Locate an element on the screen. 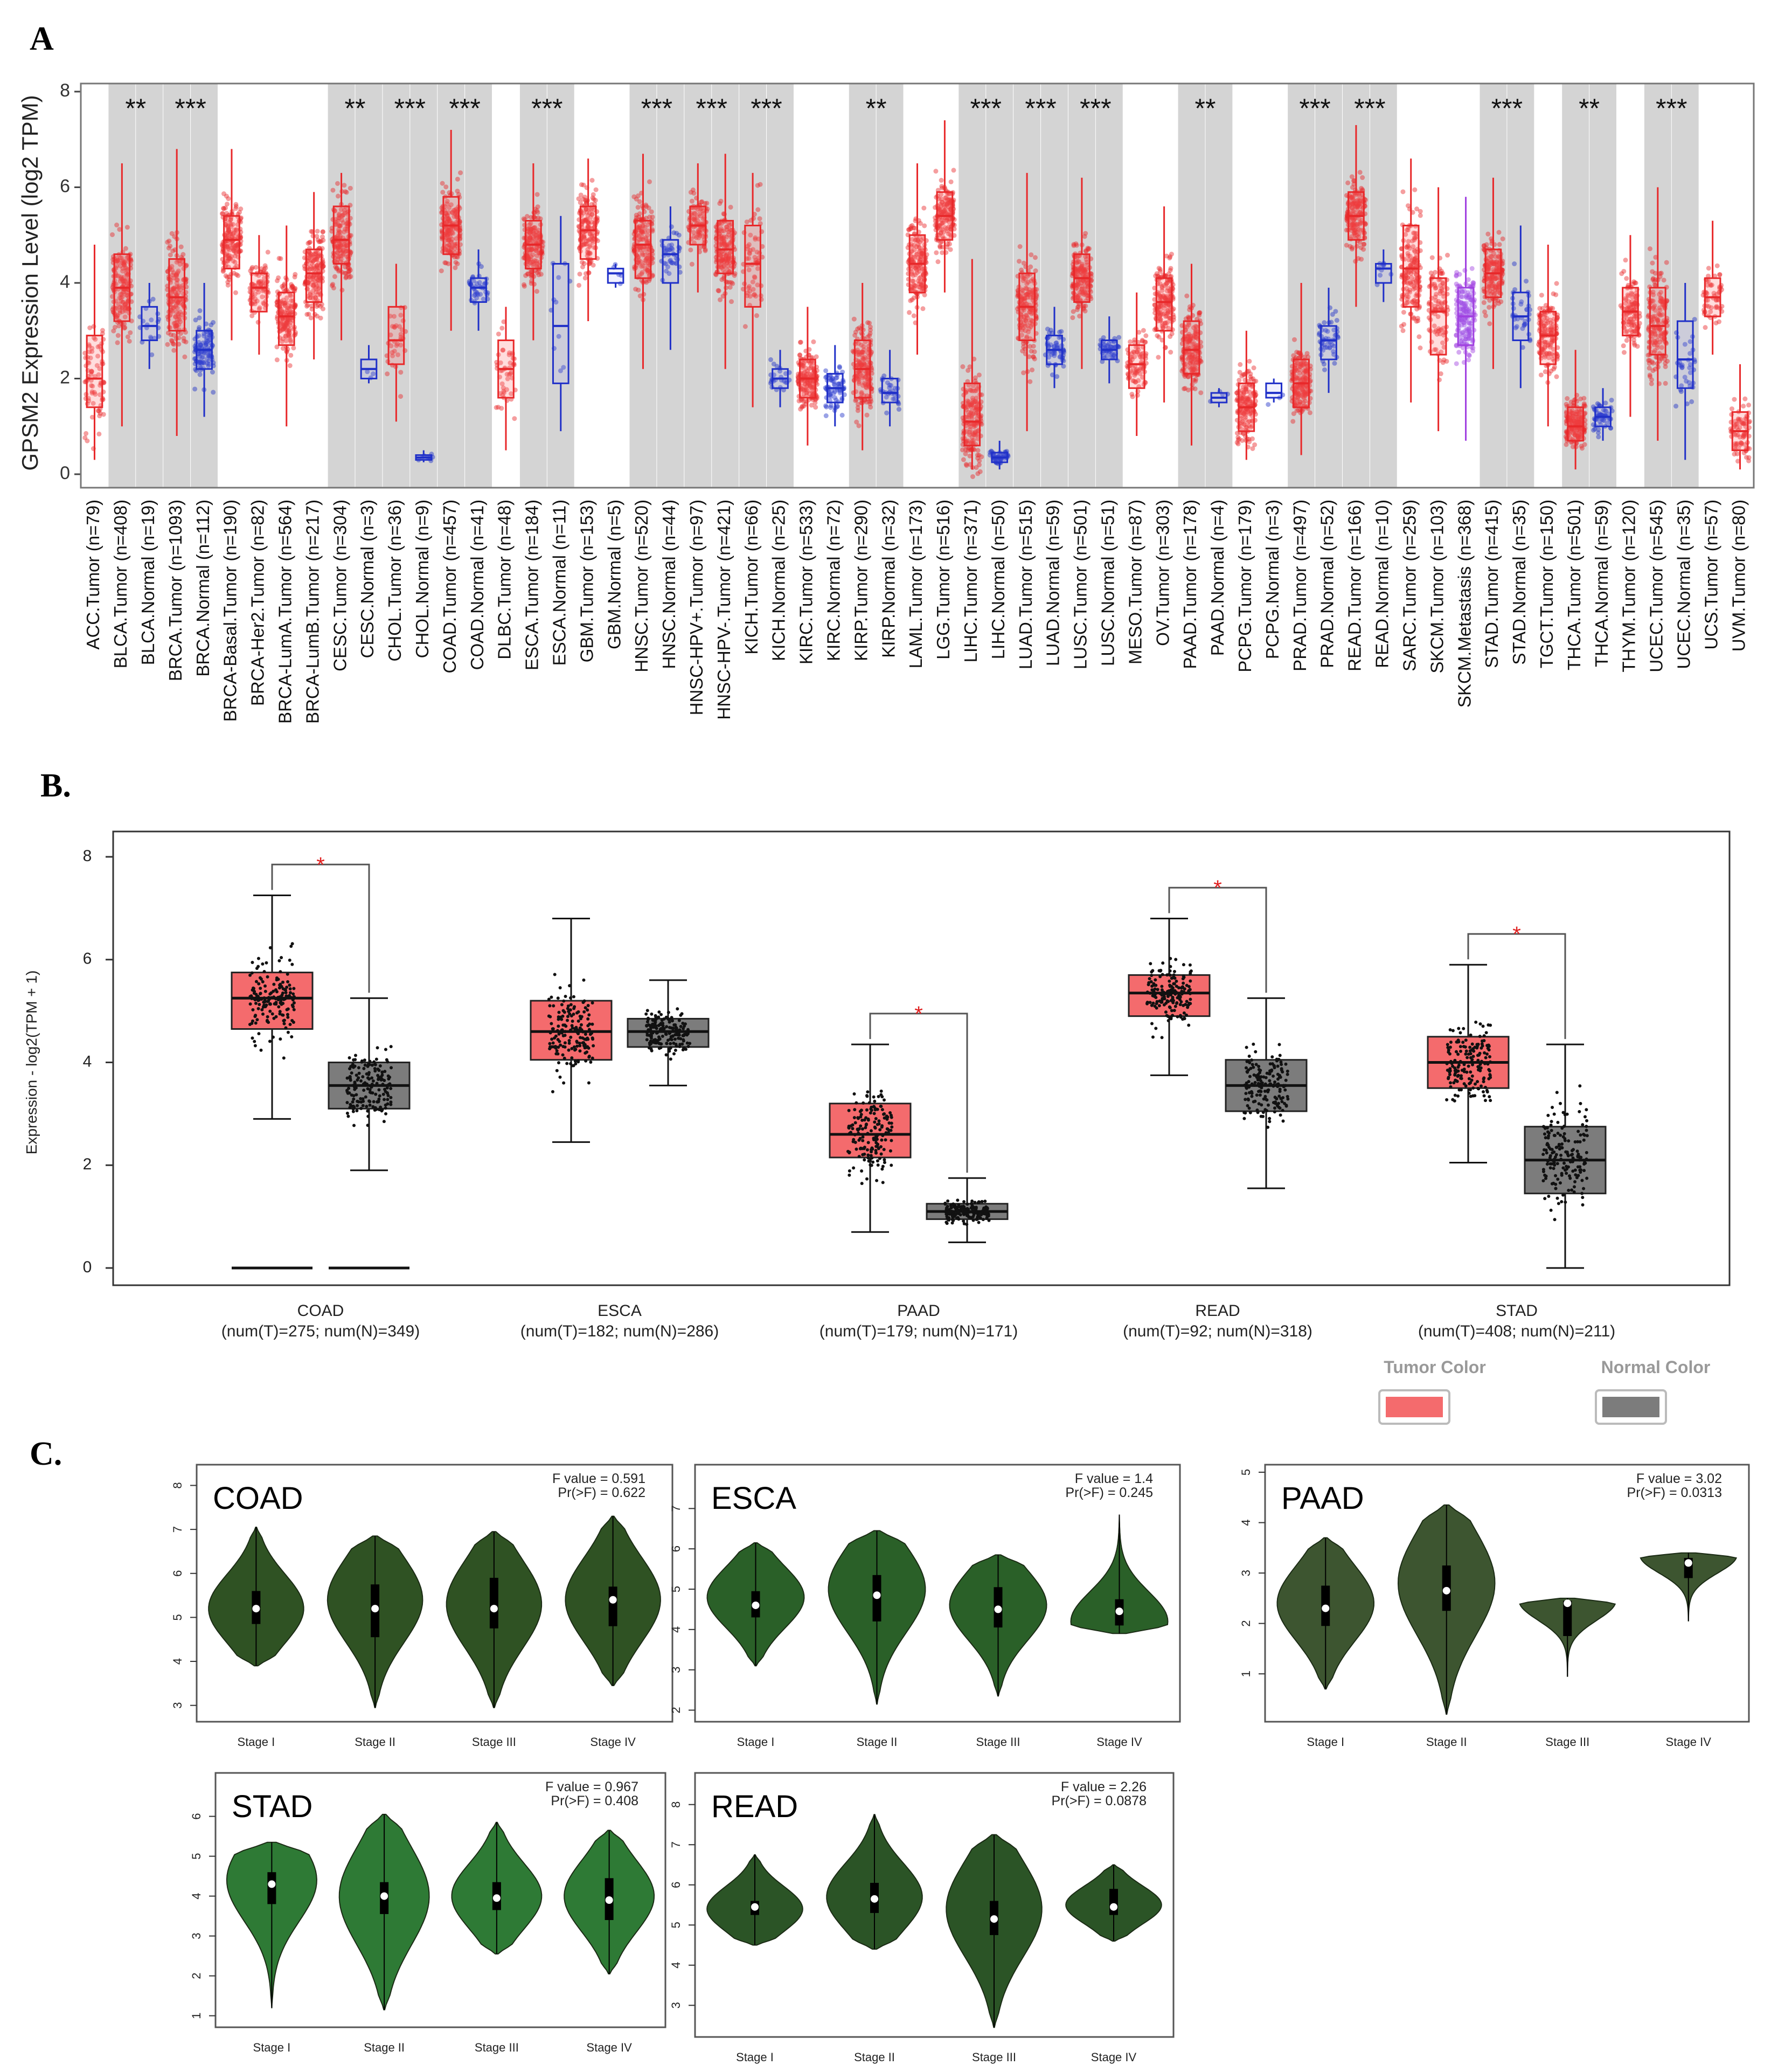 The width and height of the screenshot is (1778, 2072). x-tick-label-kirp-tumor-n-290: KIRP.Tumor (n=290) is located at coordinates (861, 580).